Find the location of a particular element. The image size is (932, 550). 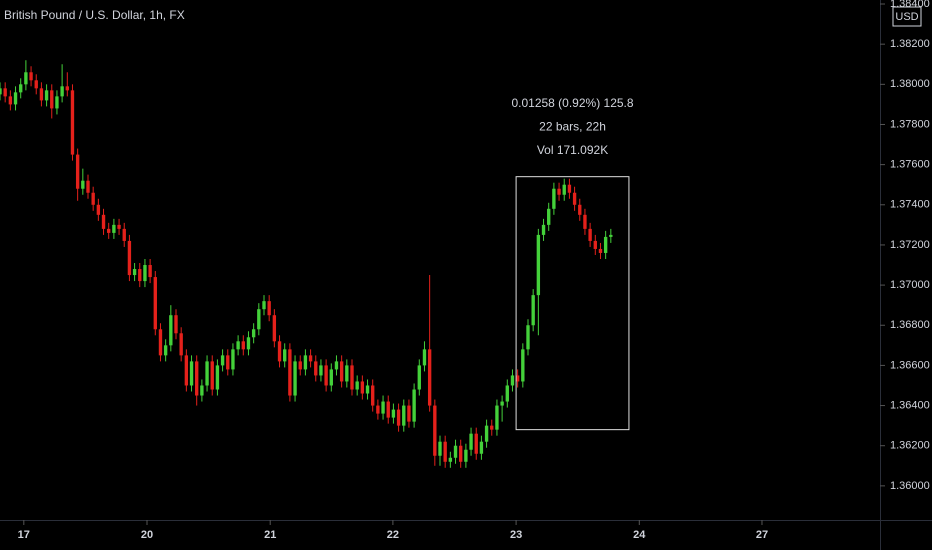

x-tick-label: 24 is located at coordinates (639, 535).